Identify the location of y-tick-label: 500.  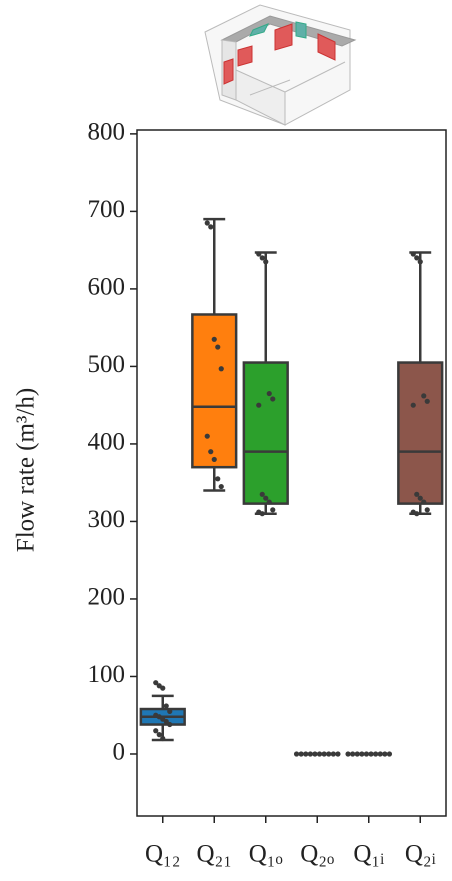
(107, 364).